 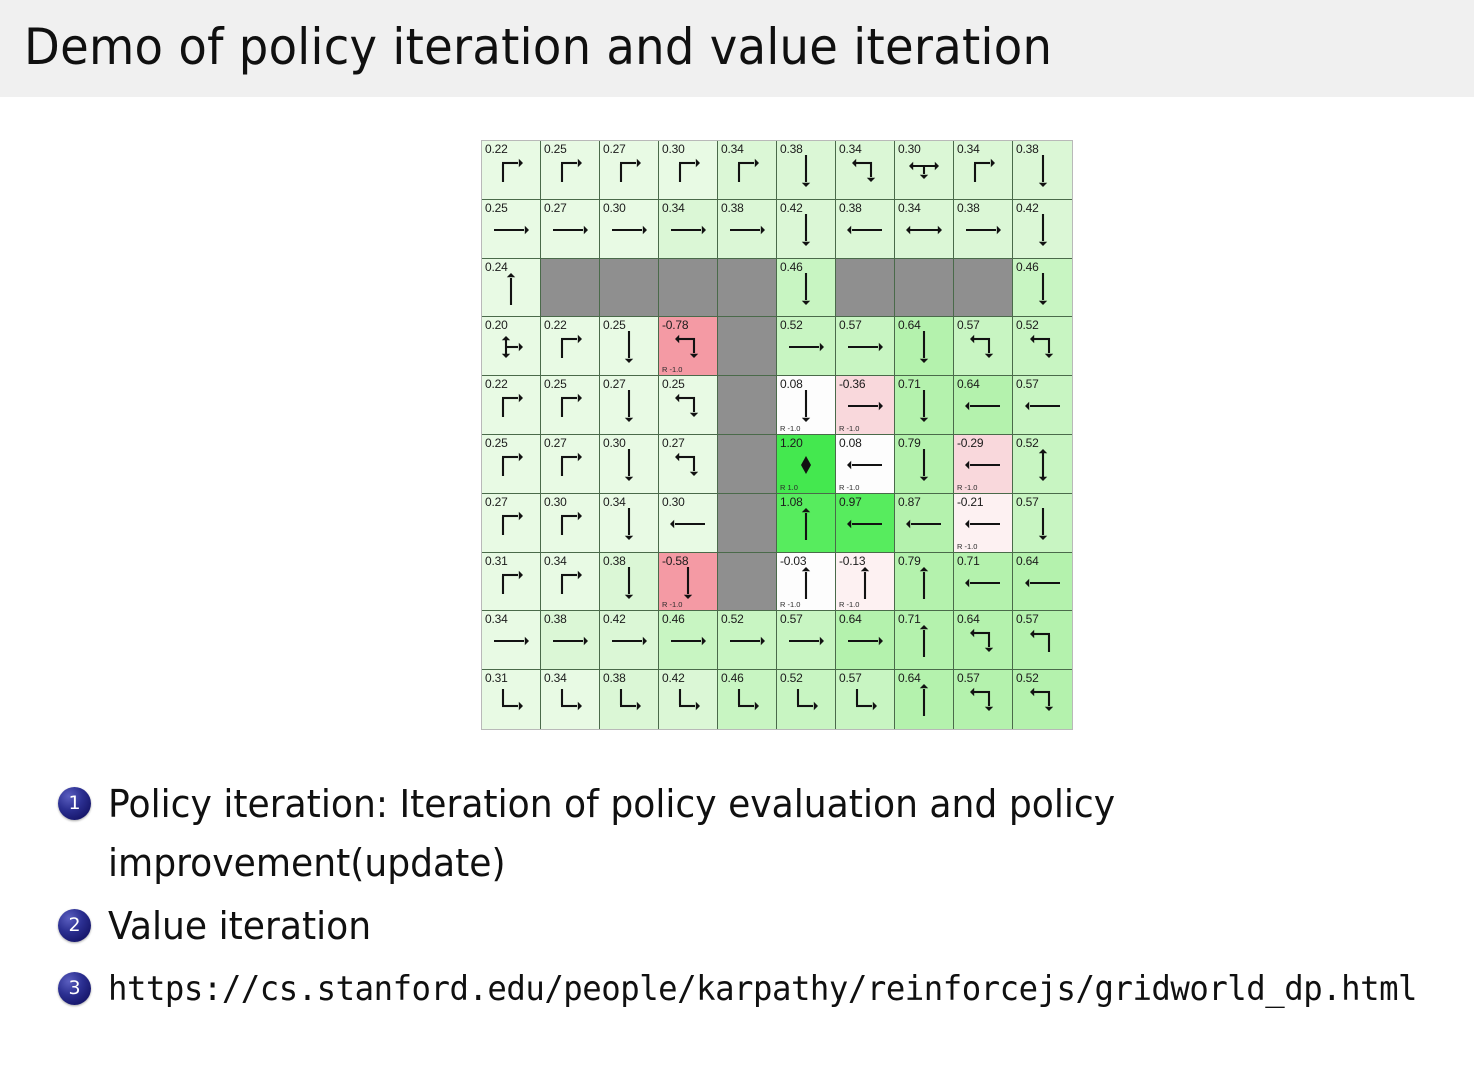 What do you see at coordinates (865, 699) in the screenshot?
I see `grid-cell-r9-c6: 0.57` at bounding box center [865, 699].